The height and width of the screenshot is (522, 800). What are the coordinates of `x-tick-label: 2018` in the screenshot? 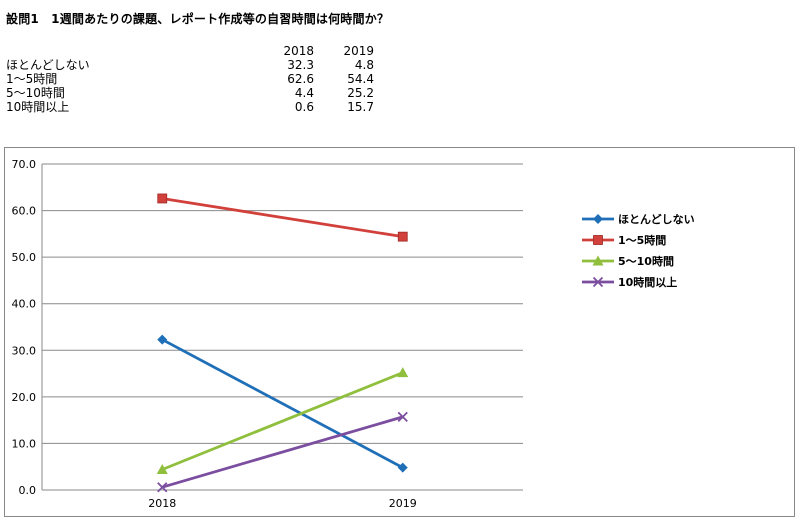 It's located at (162, 503).